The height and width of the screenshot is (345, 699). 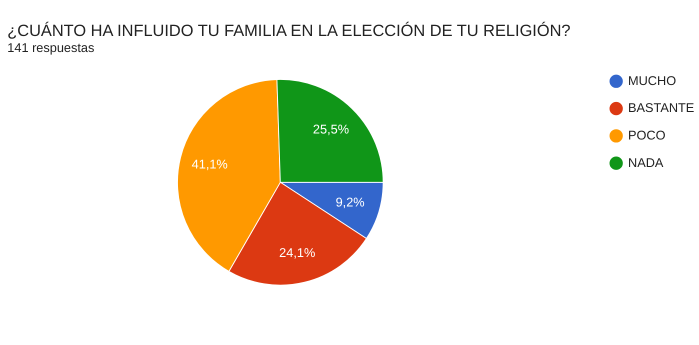 I want to click on data-label: 24,1%, so click(x=297, y=252).